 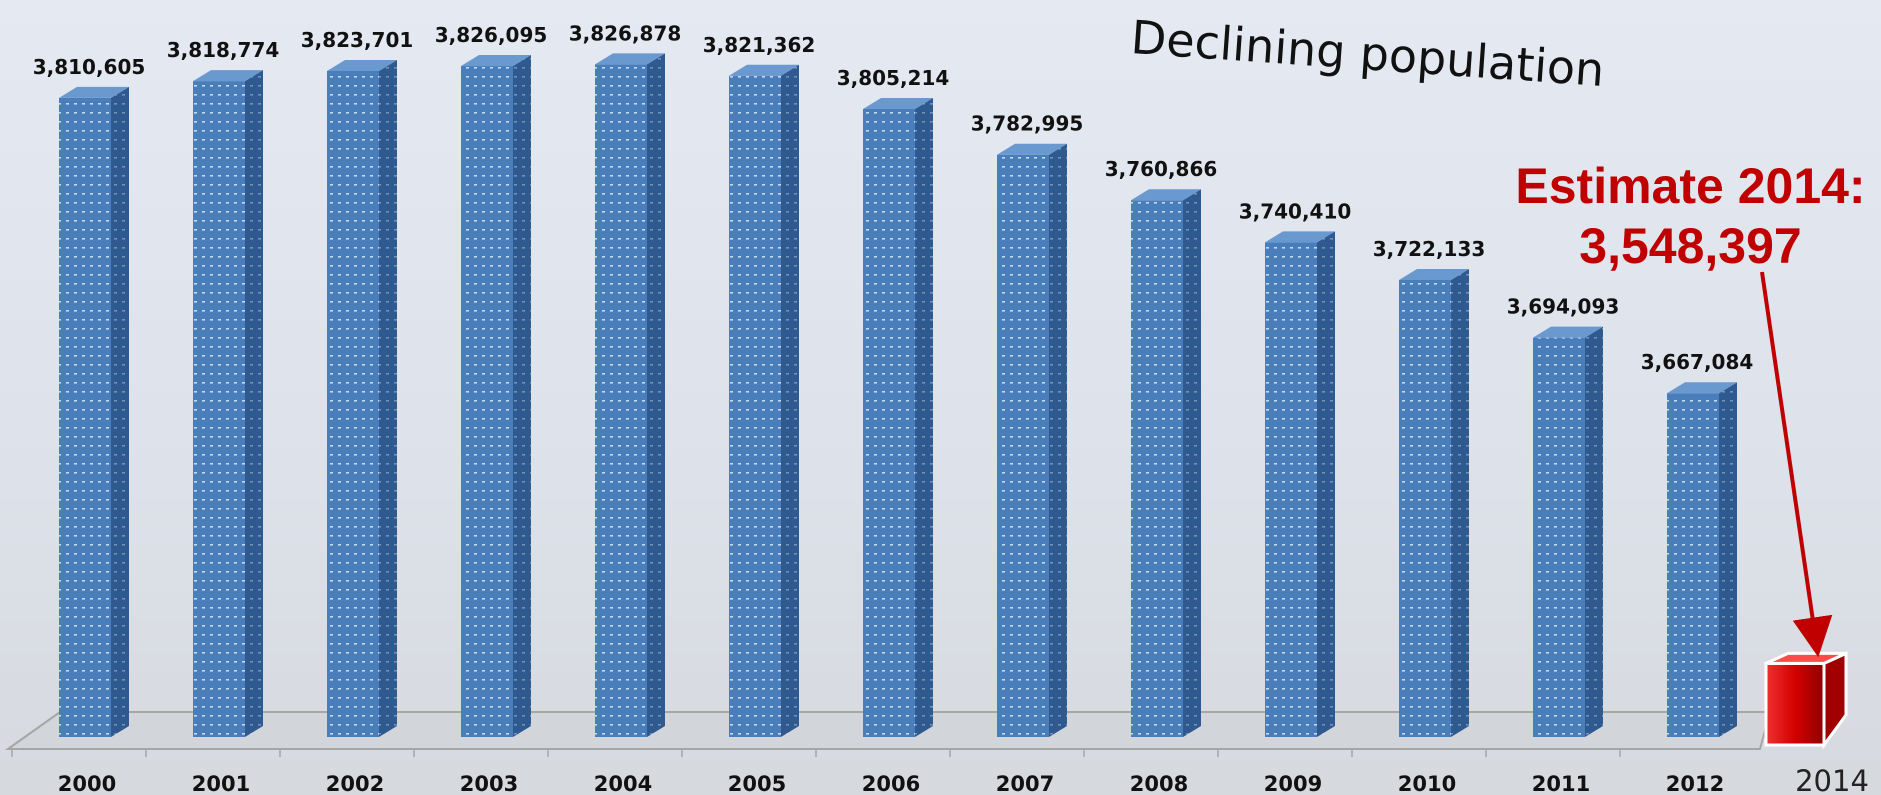 I want to click on x-tick-label: 2006, so click(x=891, y=783).